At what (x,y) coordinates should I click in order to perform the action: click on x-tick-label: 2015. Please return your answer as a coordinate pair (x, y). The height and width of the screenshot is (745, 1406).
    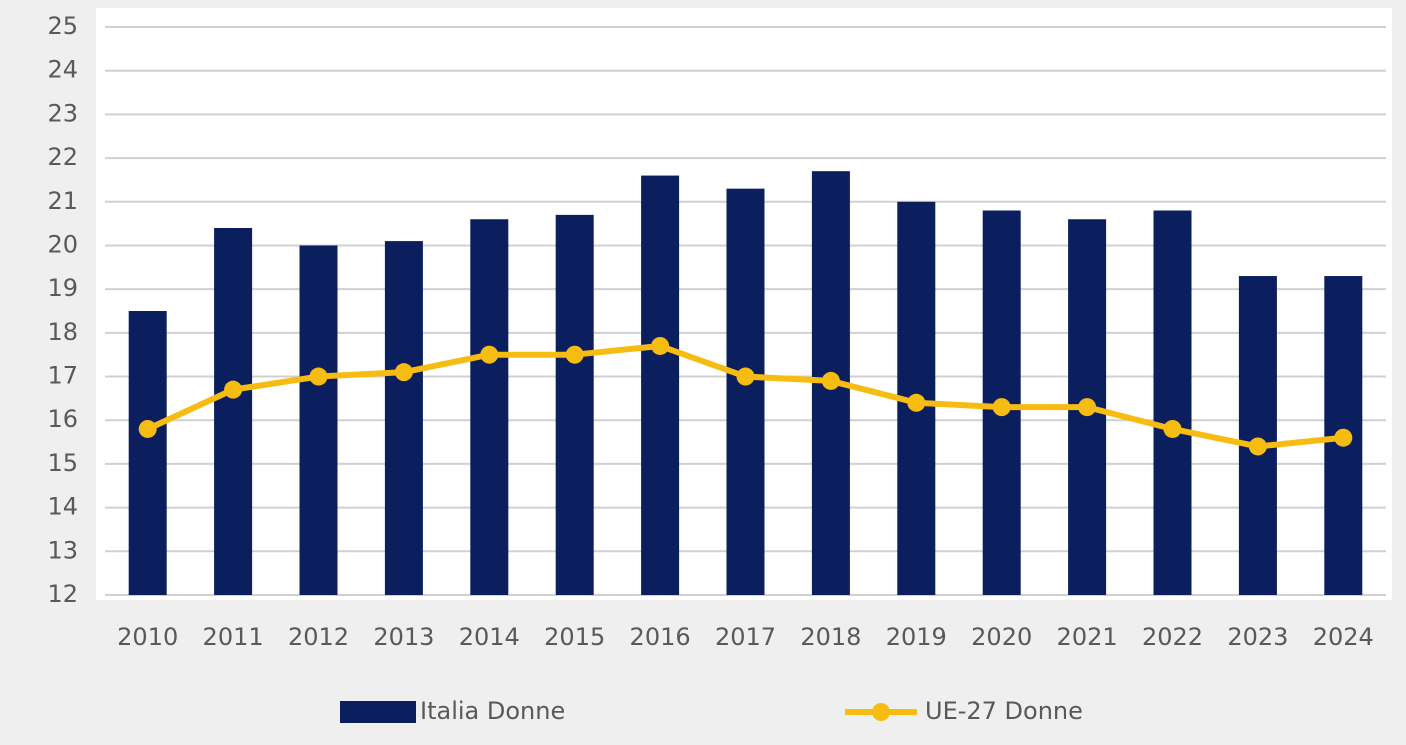
    Looking at the image, I should click on (574, 637).